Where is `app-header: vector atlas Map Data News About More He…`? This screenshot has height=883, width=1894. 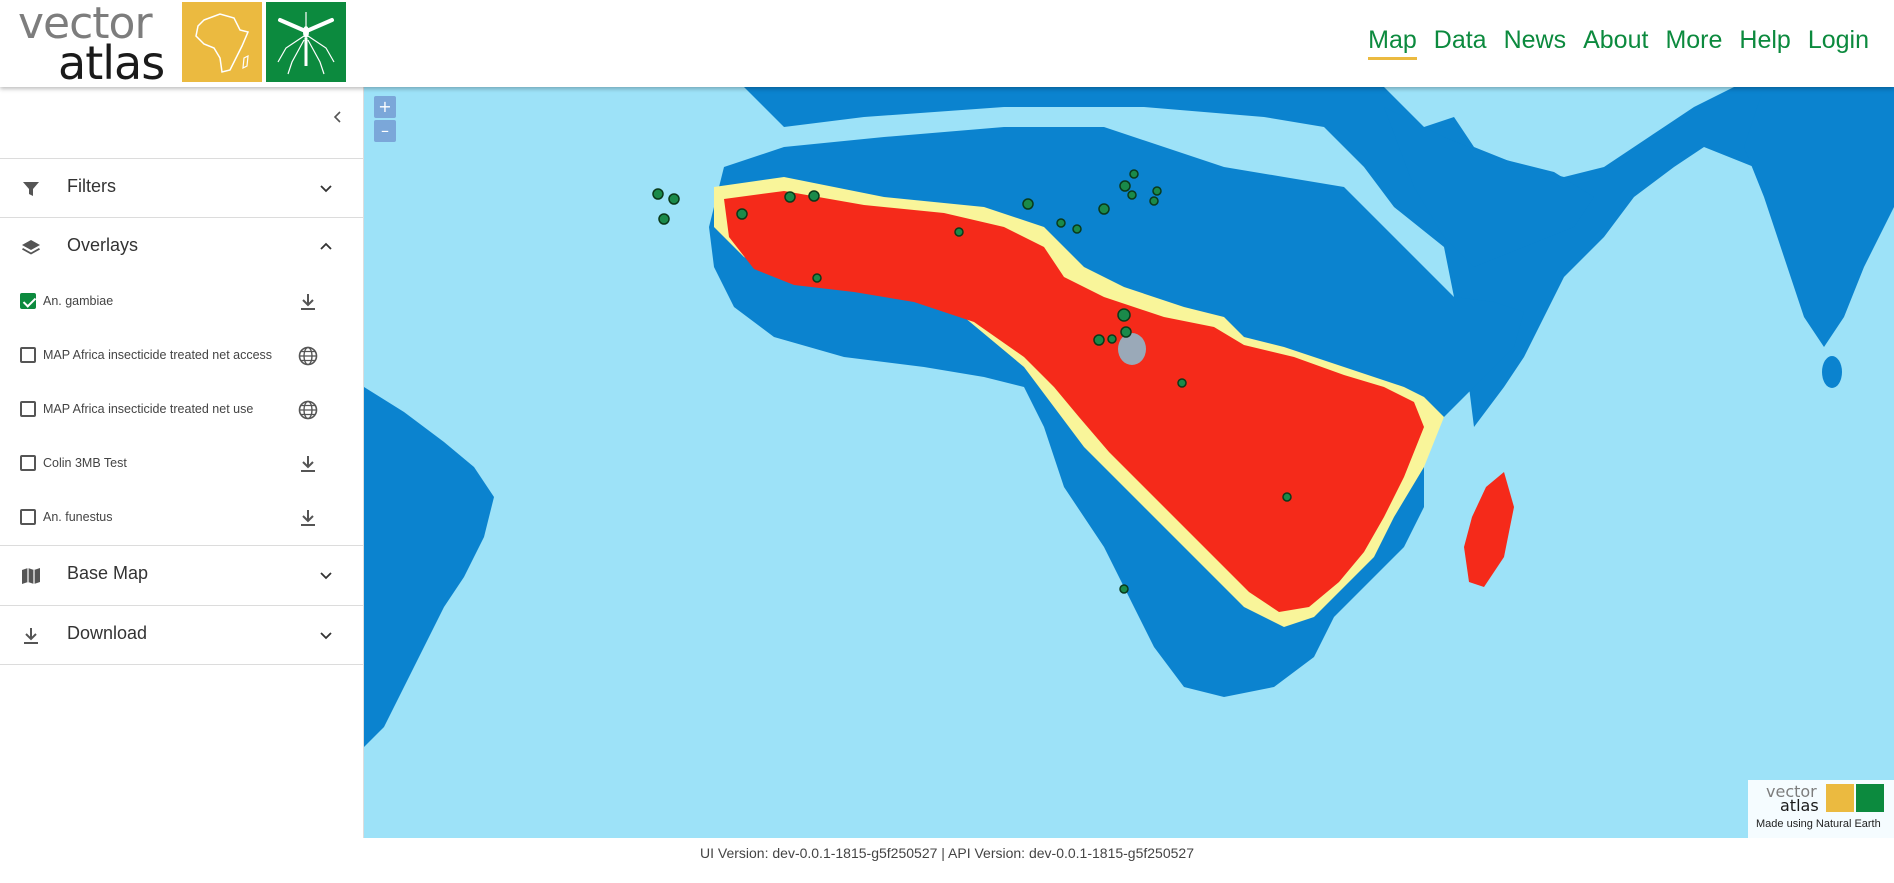
app-header: vector atlas Map Data News About More He… is located at coordinates (947, 45).